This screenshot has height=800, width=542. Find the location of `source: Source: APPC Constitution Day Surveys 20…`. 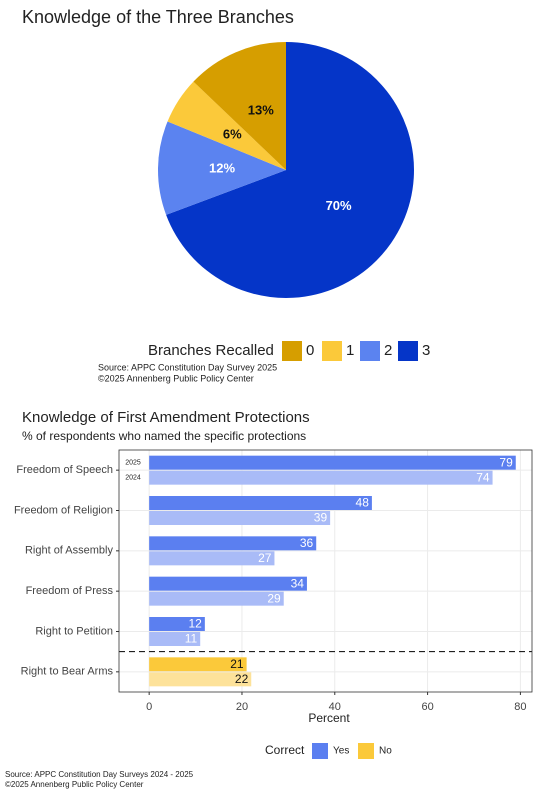

source: Source: APPC Constitution Day Surveys 20… is located at coordinates (99, 774).